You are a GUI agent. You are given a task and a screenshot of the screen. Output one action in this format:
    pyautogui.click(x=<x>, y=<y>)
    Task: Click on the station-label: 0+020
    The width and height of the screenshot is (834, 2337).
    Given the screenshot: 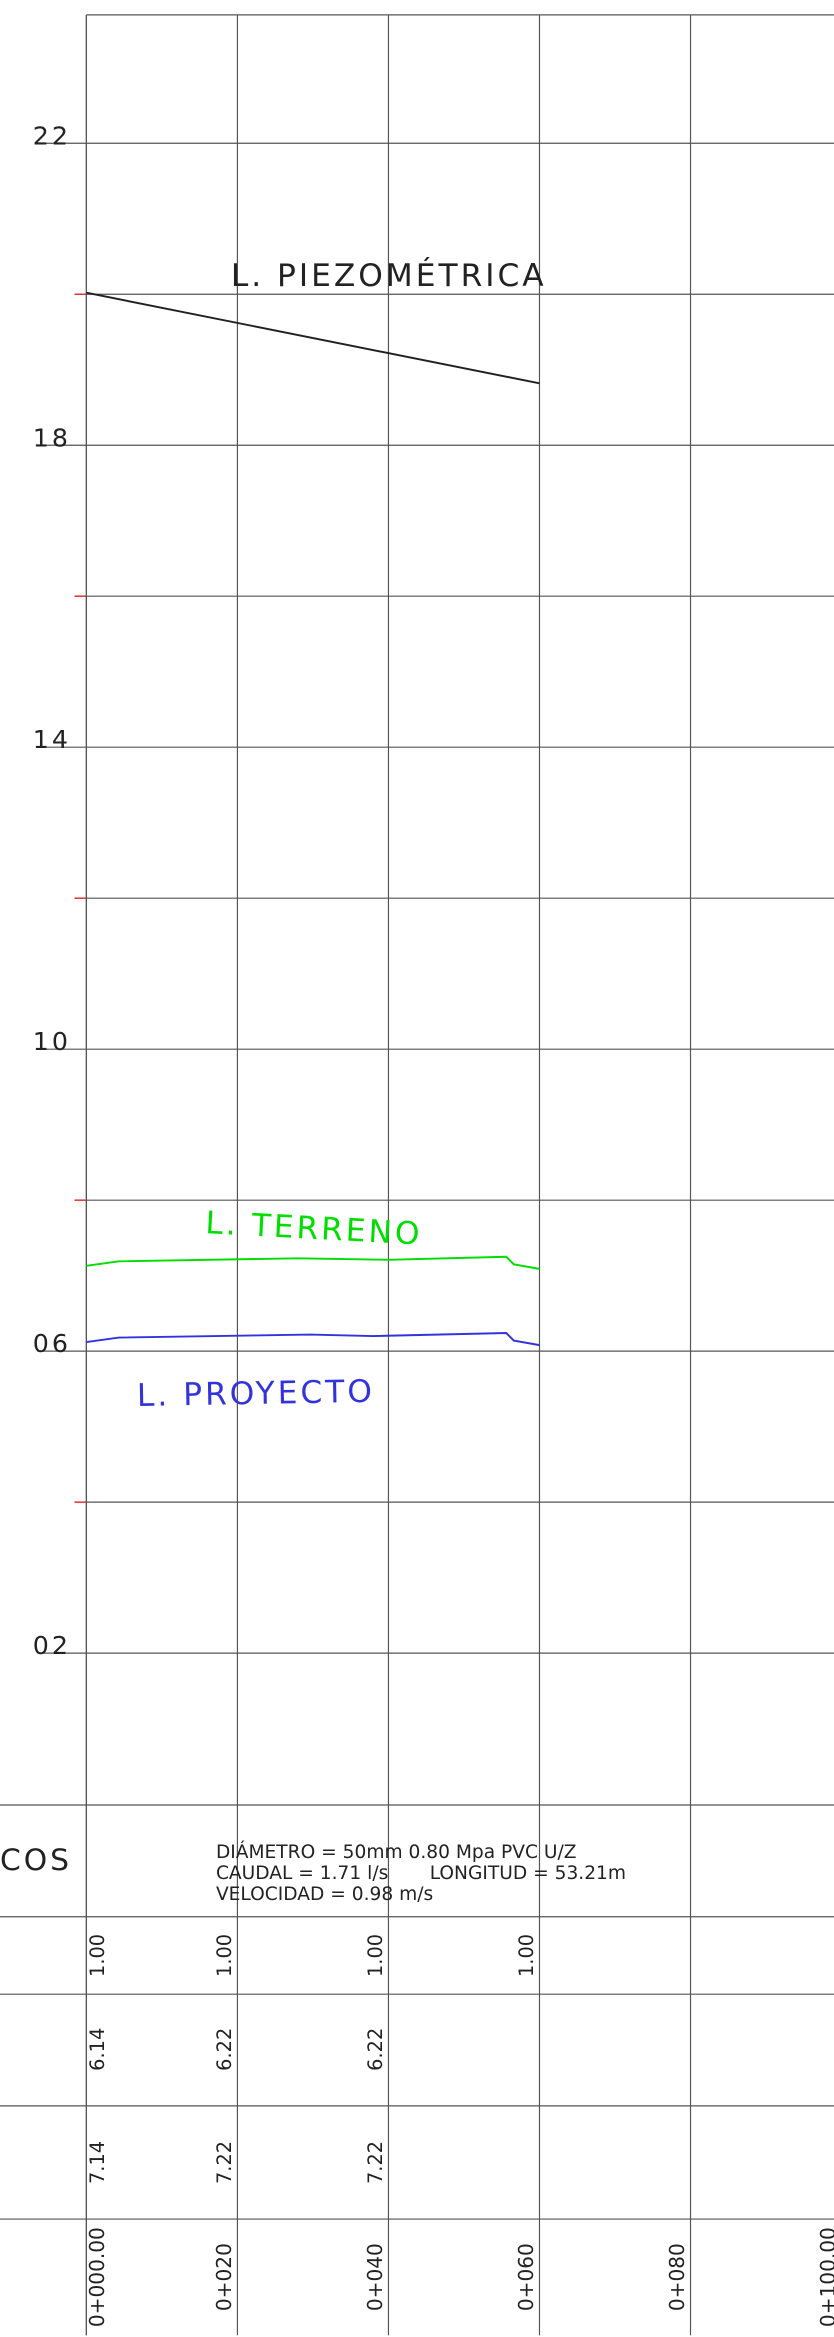 What is the action you would take?
    pyautogui.click(x=224, y=2277)
    